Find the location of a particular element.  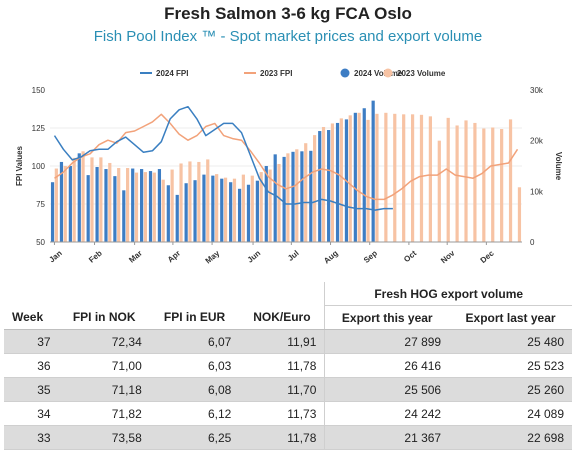

table-row: 33 73,58 6,25 11,78 21 367 22 698 is located at coordinates (288, 437).